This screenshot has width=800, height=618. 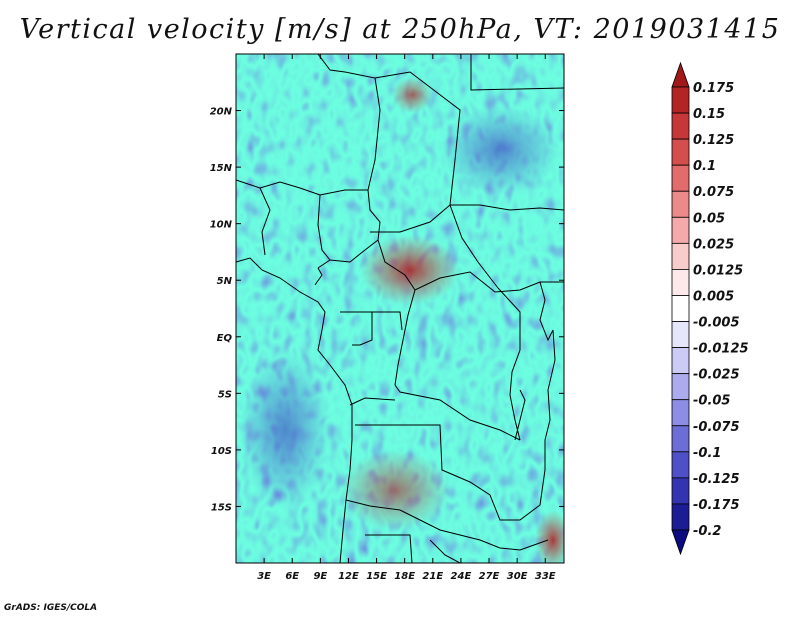 I want to click on lon-label: 6E, so click(x=292, y=576).